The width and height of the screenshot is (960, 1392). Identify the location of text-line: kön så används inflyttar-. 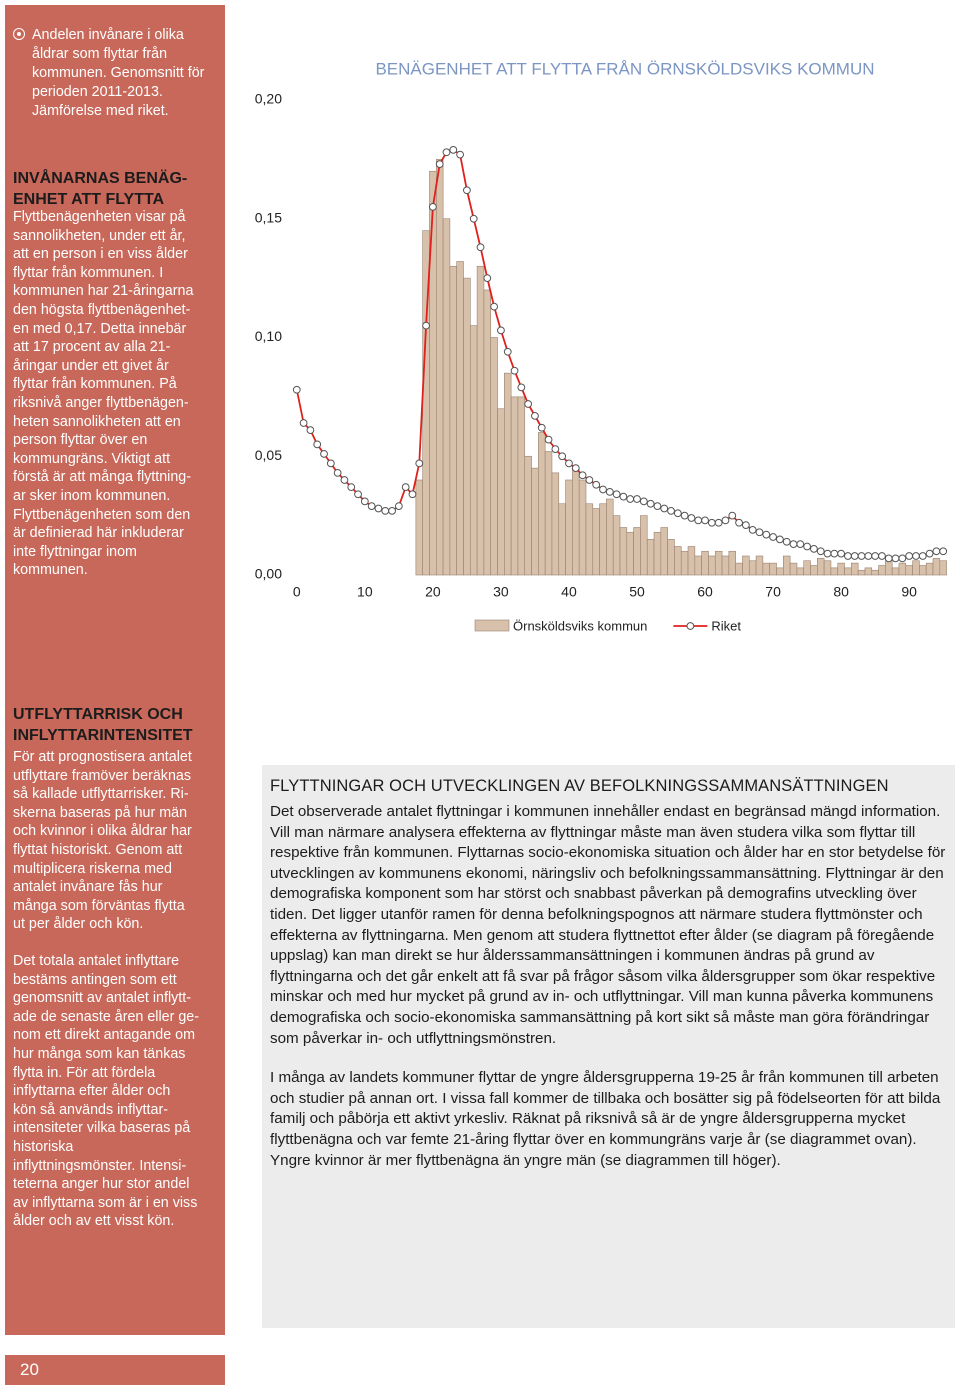
(90, 1109).